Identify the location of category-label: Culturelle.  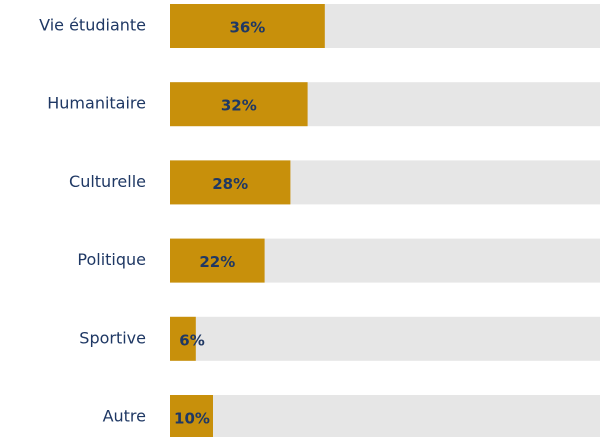
(107, 181).